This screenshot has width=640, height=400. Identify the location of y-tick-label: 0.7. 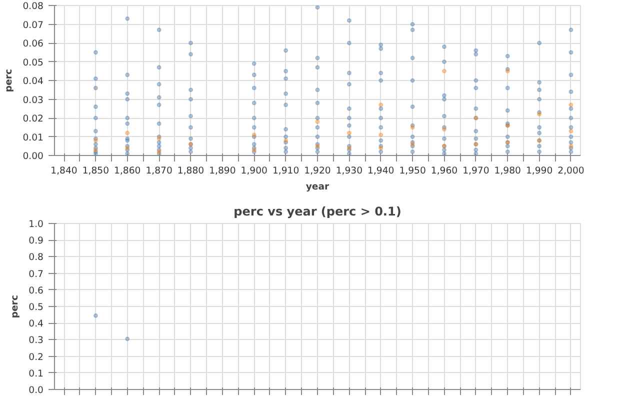
(36, 274).